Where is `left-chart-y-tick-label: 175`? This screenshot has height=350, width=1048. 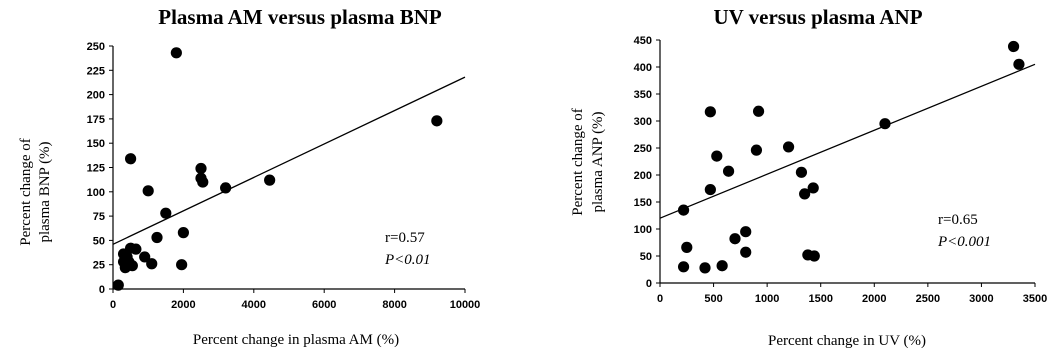
left-chart-y-tick-label: 175 is located at coordinates (96, 120).